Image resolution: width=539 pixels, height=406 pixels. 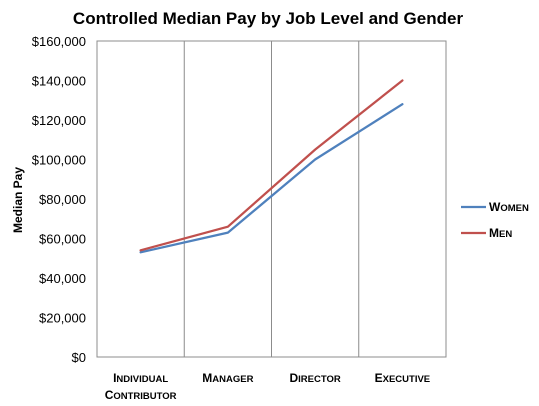 What do you see at coordinates (500, 233) in the screenshot?
I see `legend-label: MEN` at bounding box center [500, 233].